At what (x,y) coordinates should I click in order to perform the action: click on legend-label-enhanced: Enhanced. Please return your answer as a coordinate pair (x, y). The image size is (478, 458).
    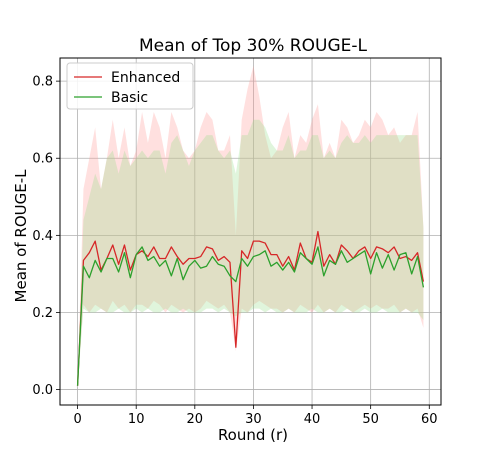
    Looking at the image, I should click on (145, 78).